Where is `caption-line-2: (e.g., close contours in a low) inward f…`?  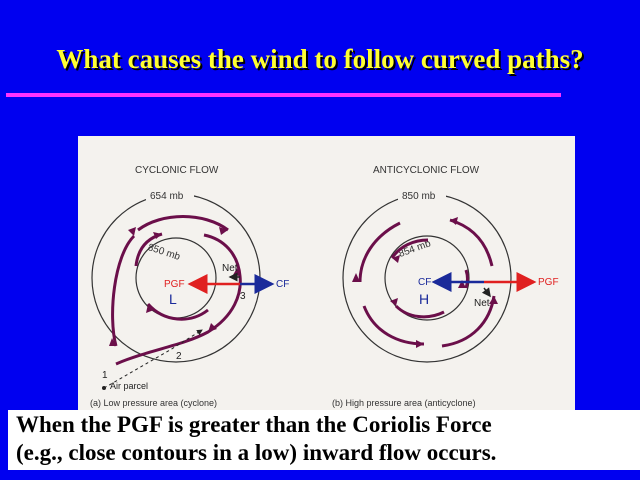
caption-line-2: (e.g., close contours in a low) inward f… is located at coordinates (256, 452).